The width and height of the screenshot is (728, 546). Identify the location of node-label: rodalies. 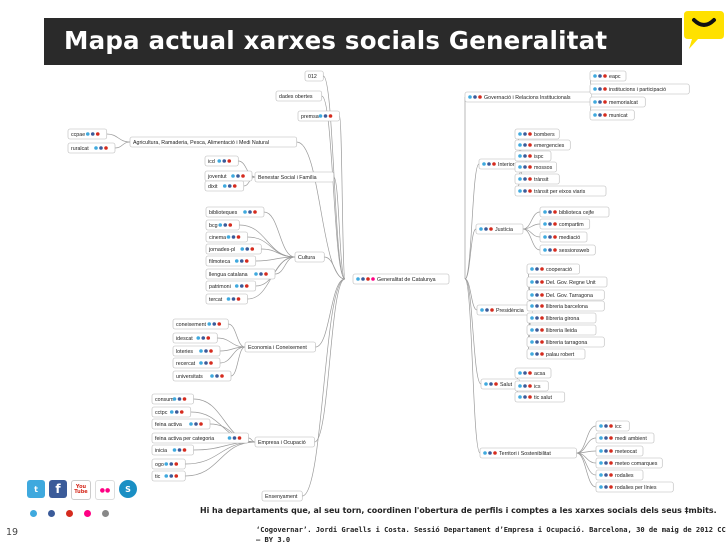
(624, 476).